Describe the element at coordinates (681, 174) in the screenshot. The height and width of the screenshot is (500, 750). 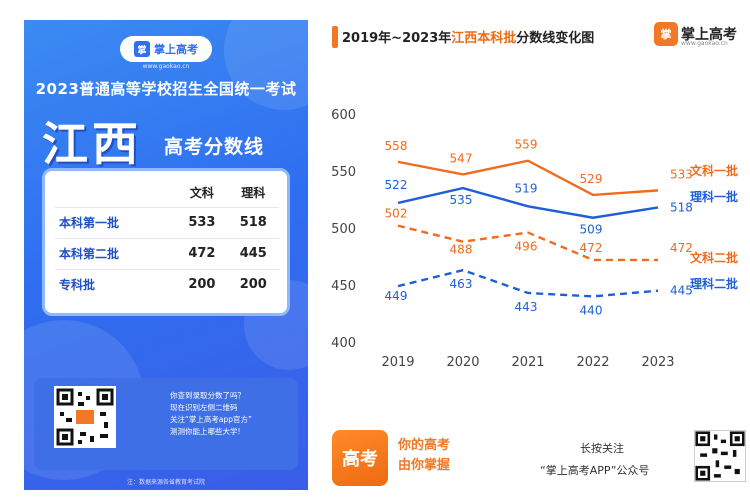
I see `data-label: 533` at that location.